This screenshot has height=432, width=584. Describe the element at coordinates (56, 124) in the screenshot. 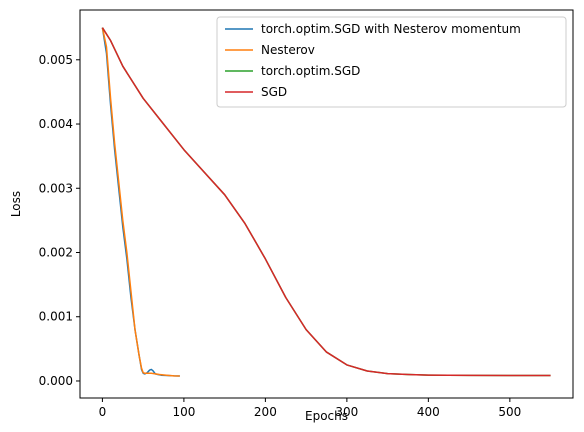

I see `y-tick-label: 0.004` at that location.